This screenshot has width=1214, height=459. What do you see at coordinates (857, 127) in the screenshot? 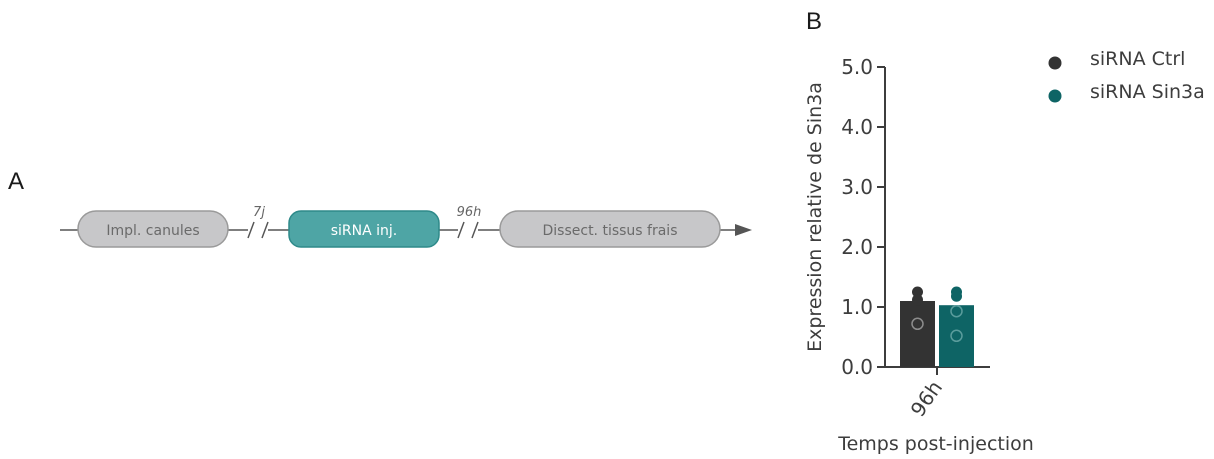
I see `y-tick-label: 4.0` at bounding box center [857, 127].